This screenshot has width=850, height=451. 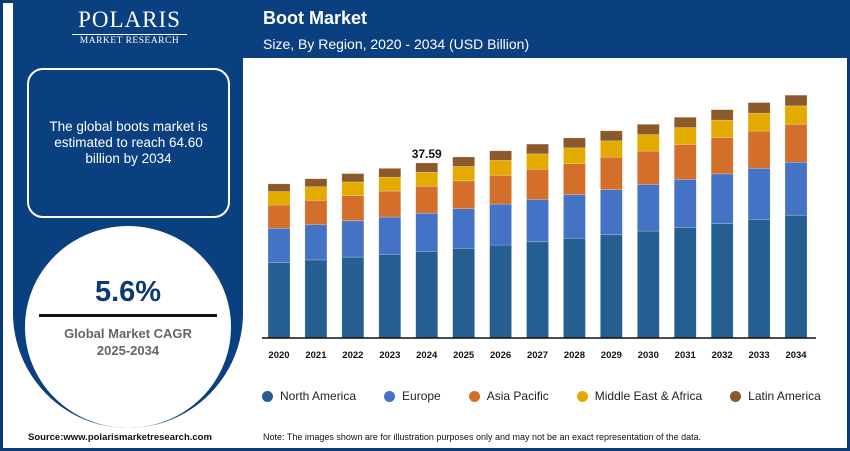 What do you see at coordinates (722, 198) in the screenshot?
I see `bar-2032-europe` at bounding box center [722, 198].